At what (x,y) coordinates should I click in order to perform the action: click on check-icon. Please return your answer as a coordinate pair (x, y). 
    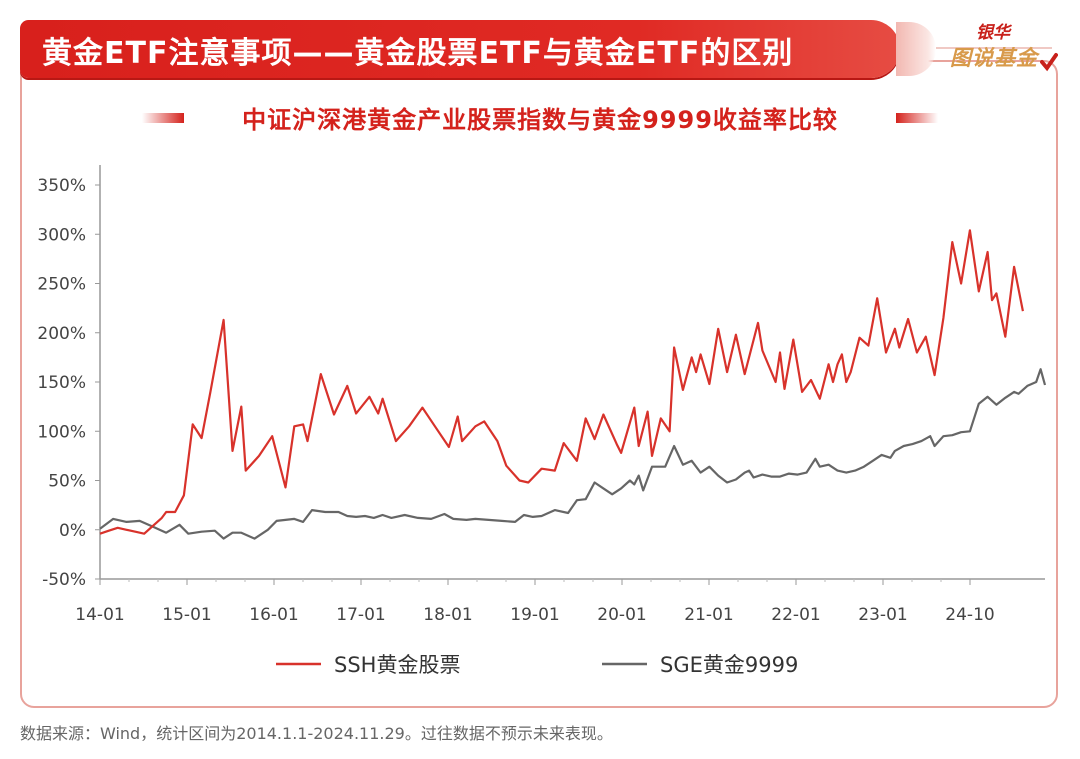
    Looking at the image, I should click on (1049, 62).